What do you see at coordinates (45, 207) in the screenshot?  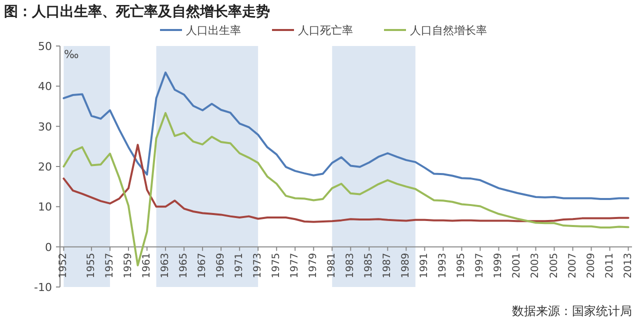 I see `y-tick-label: 10` at bounding box center [45, 207].